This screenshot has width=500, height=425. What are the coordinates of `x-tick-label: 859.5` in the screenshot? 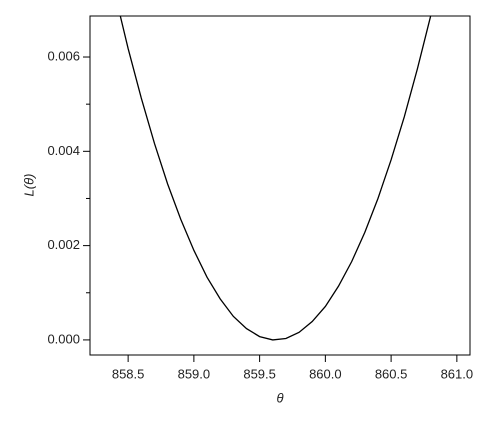 It's located at (259, 373).